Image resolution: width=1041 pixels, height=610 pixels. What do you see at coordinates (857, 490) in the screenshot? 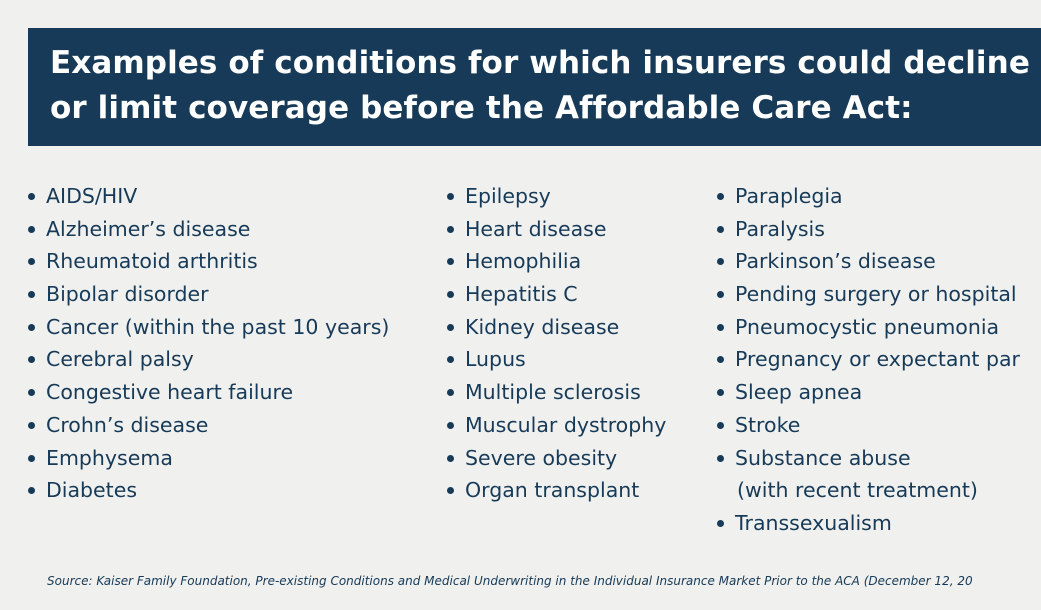
I see `condition-label: (with recent treatment)` at bounding box center [857, 490].